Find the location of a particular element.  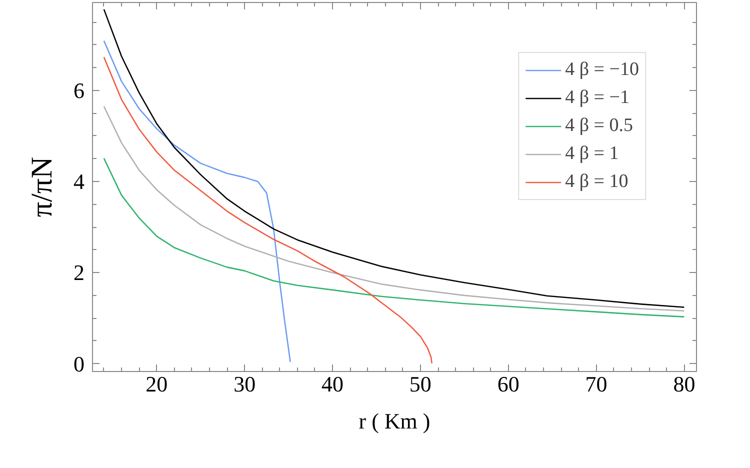

x-tick-label: 60 is located at coordinates (508, 384).